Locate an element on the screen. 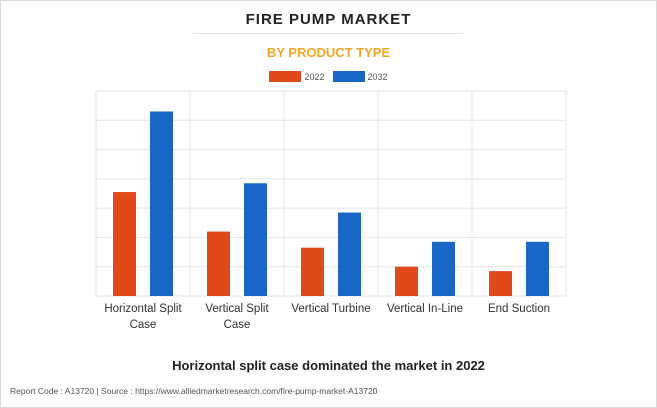 Image resolution: width=657 pixels, height=408 pixels. x-tick-label: End Suction is located at coordinates (519, 309).